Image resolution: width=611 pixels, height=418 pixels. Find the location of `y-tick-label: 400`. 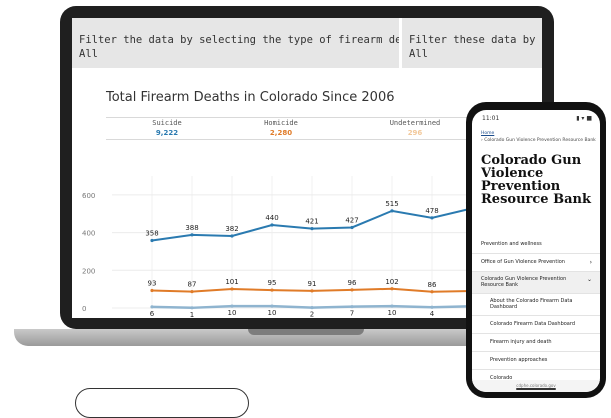

y-tick-label: 400 is located at coordinates (88, 234).